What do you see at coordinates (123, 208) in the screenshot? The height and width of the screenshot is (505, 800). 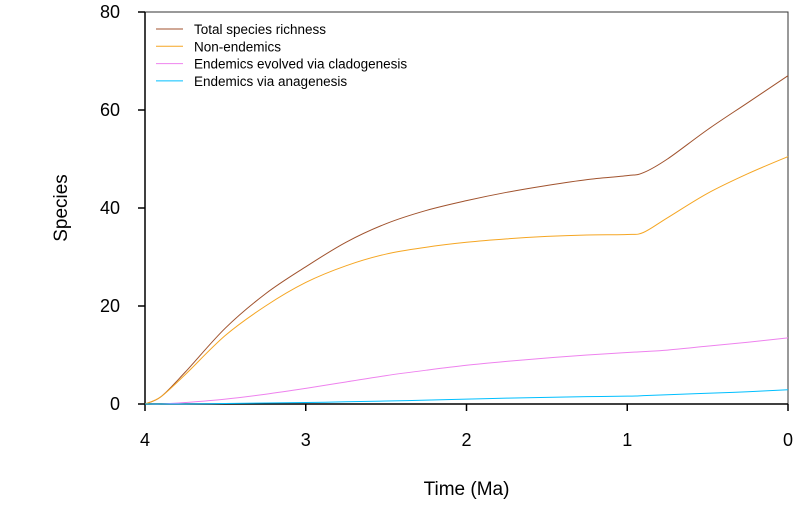 I see `y-axis: 0 20 40 60 80` at bounding box center [123, 208].